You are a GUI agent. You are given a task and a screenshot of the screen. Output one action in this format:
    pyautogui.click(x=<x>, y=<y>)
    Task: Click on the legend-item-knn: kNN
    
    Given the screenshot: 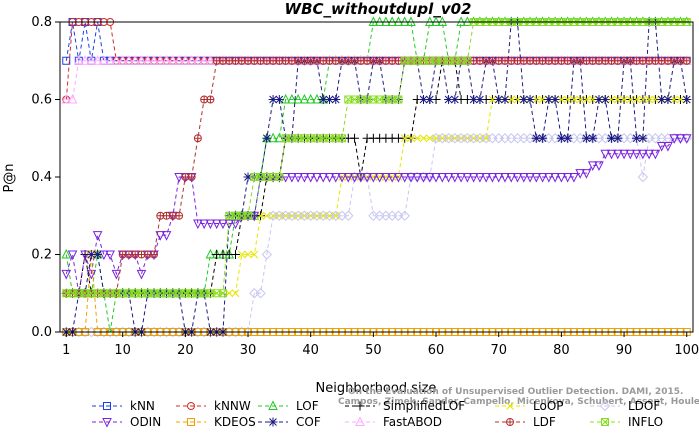 What is the action you would take?
    pyautogui.click(x=123, y=406)
    